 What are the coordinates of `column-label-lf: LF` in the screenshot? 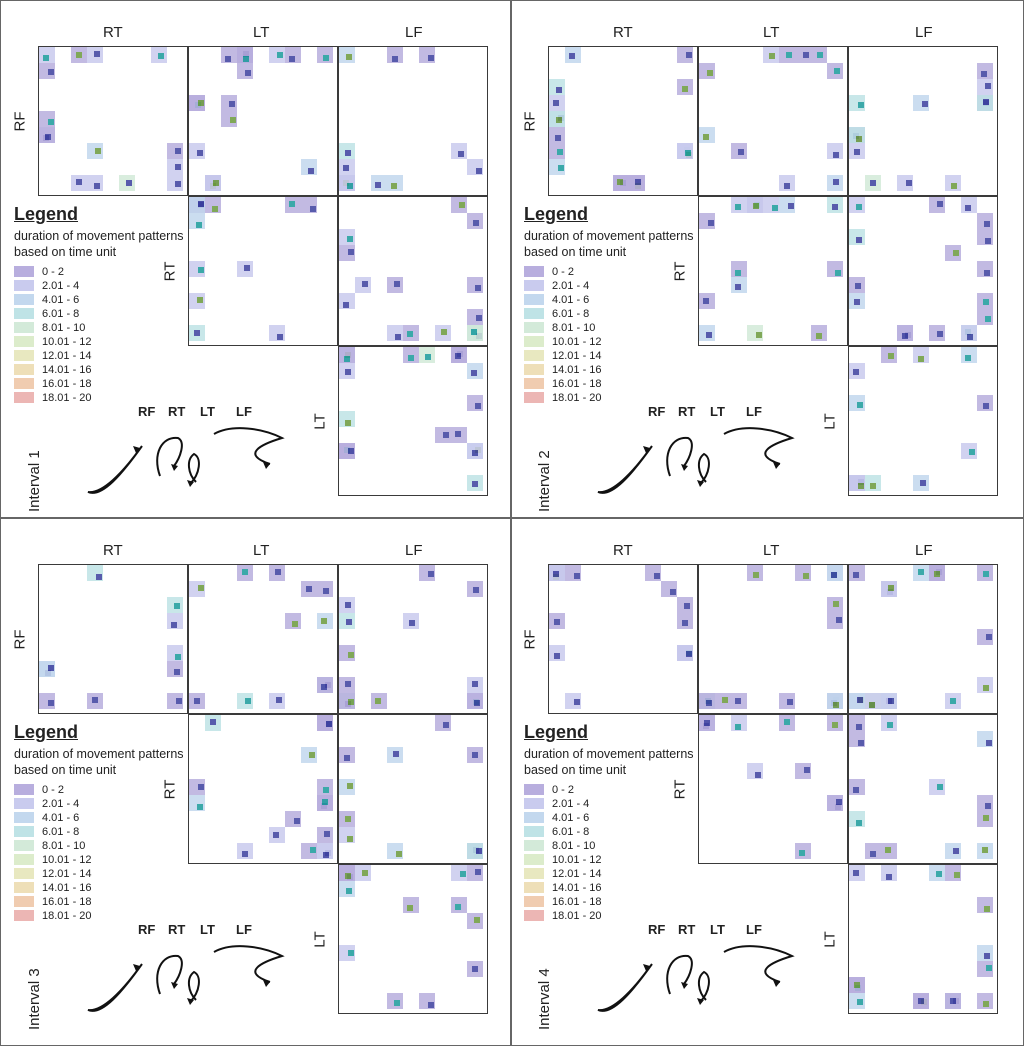 It's located at (924, 32).